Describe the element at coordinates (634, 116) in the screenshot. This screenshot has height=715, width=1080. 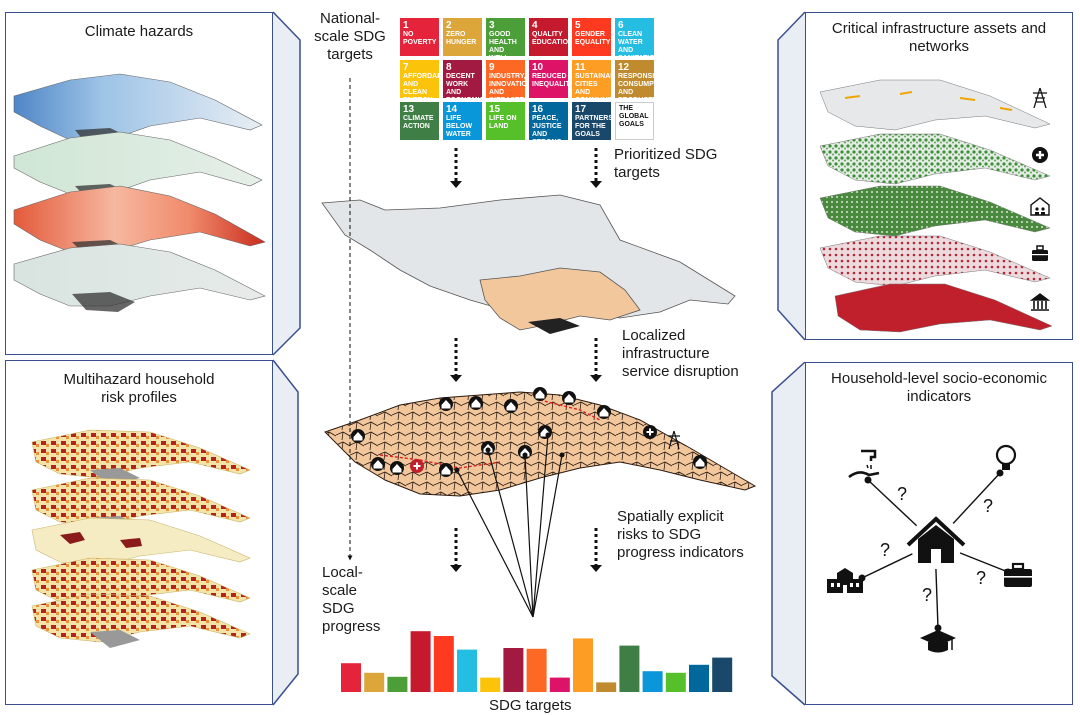
I see `sdg-tile-label: THE GLOBAL GOALS` at that location.